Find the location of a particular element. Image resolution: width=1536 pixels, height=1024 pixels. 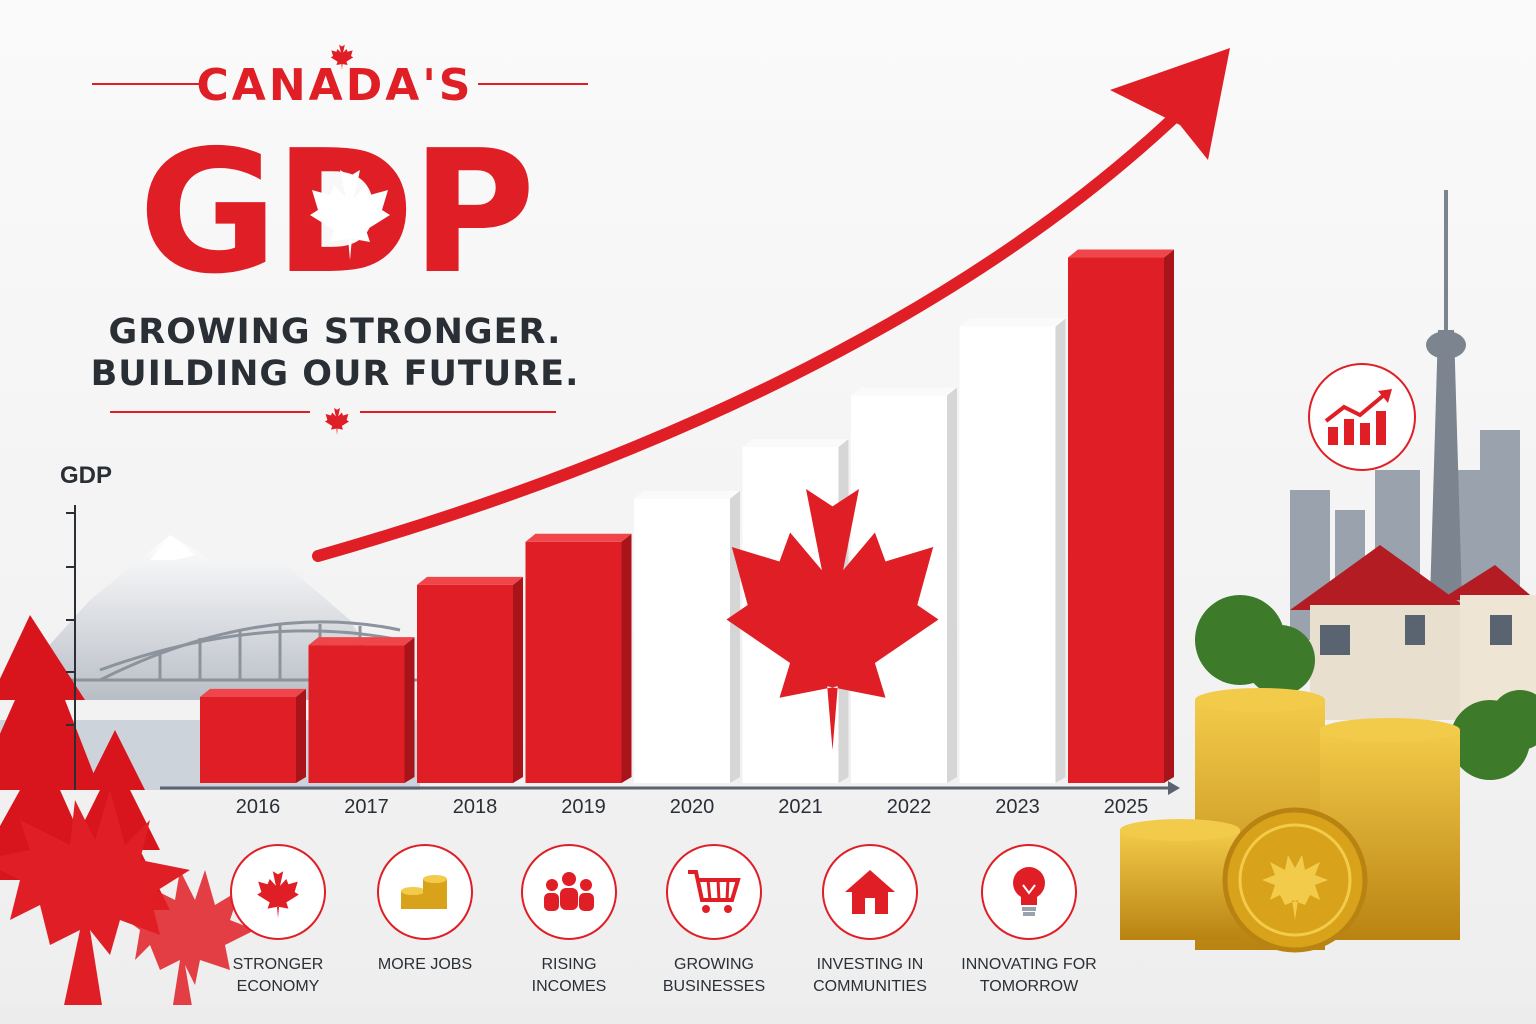

x-tick-label-2022: 2022 is located at coordinates (909, 807).